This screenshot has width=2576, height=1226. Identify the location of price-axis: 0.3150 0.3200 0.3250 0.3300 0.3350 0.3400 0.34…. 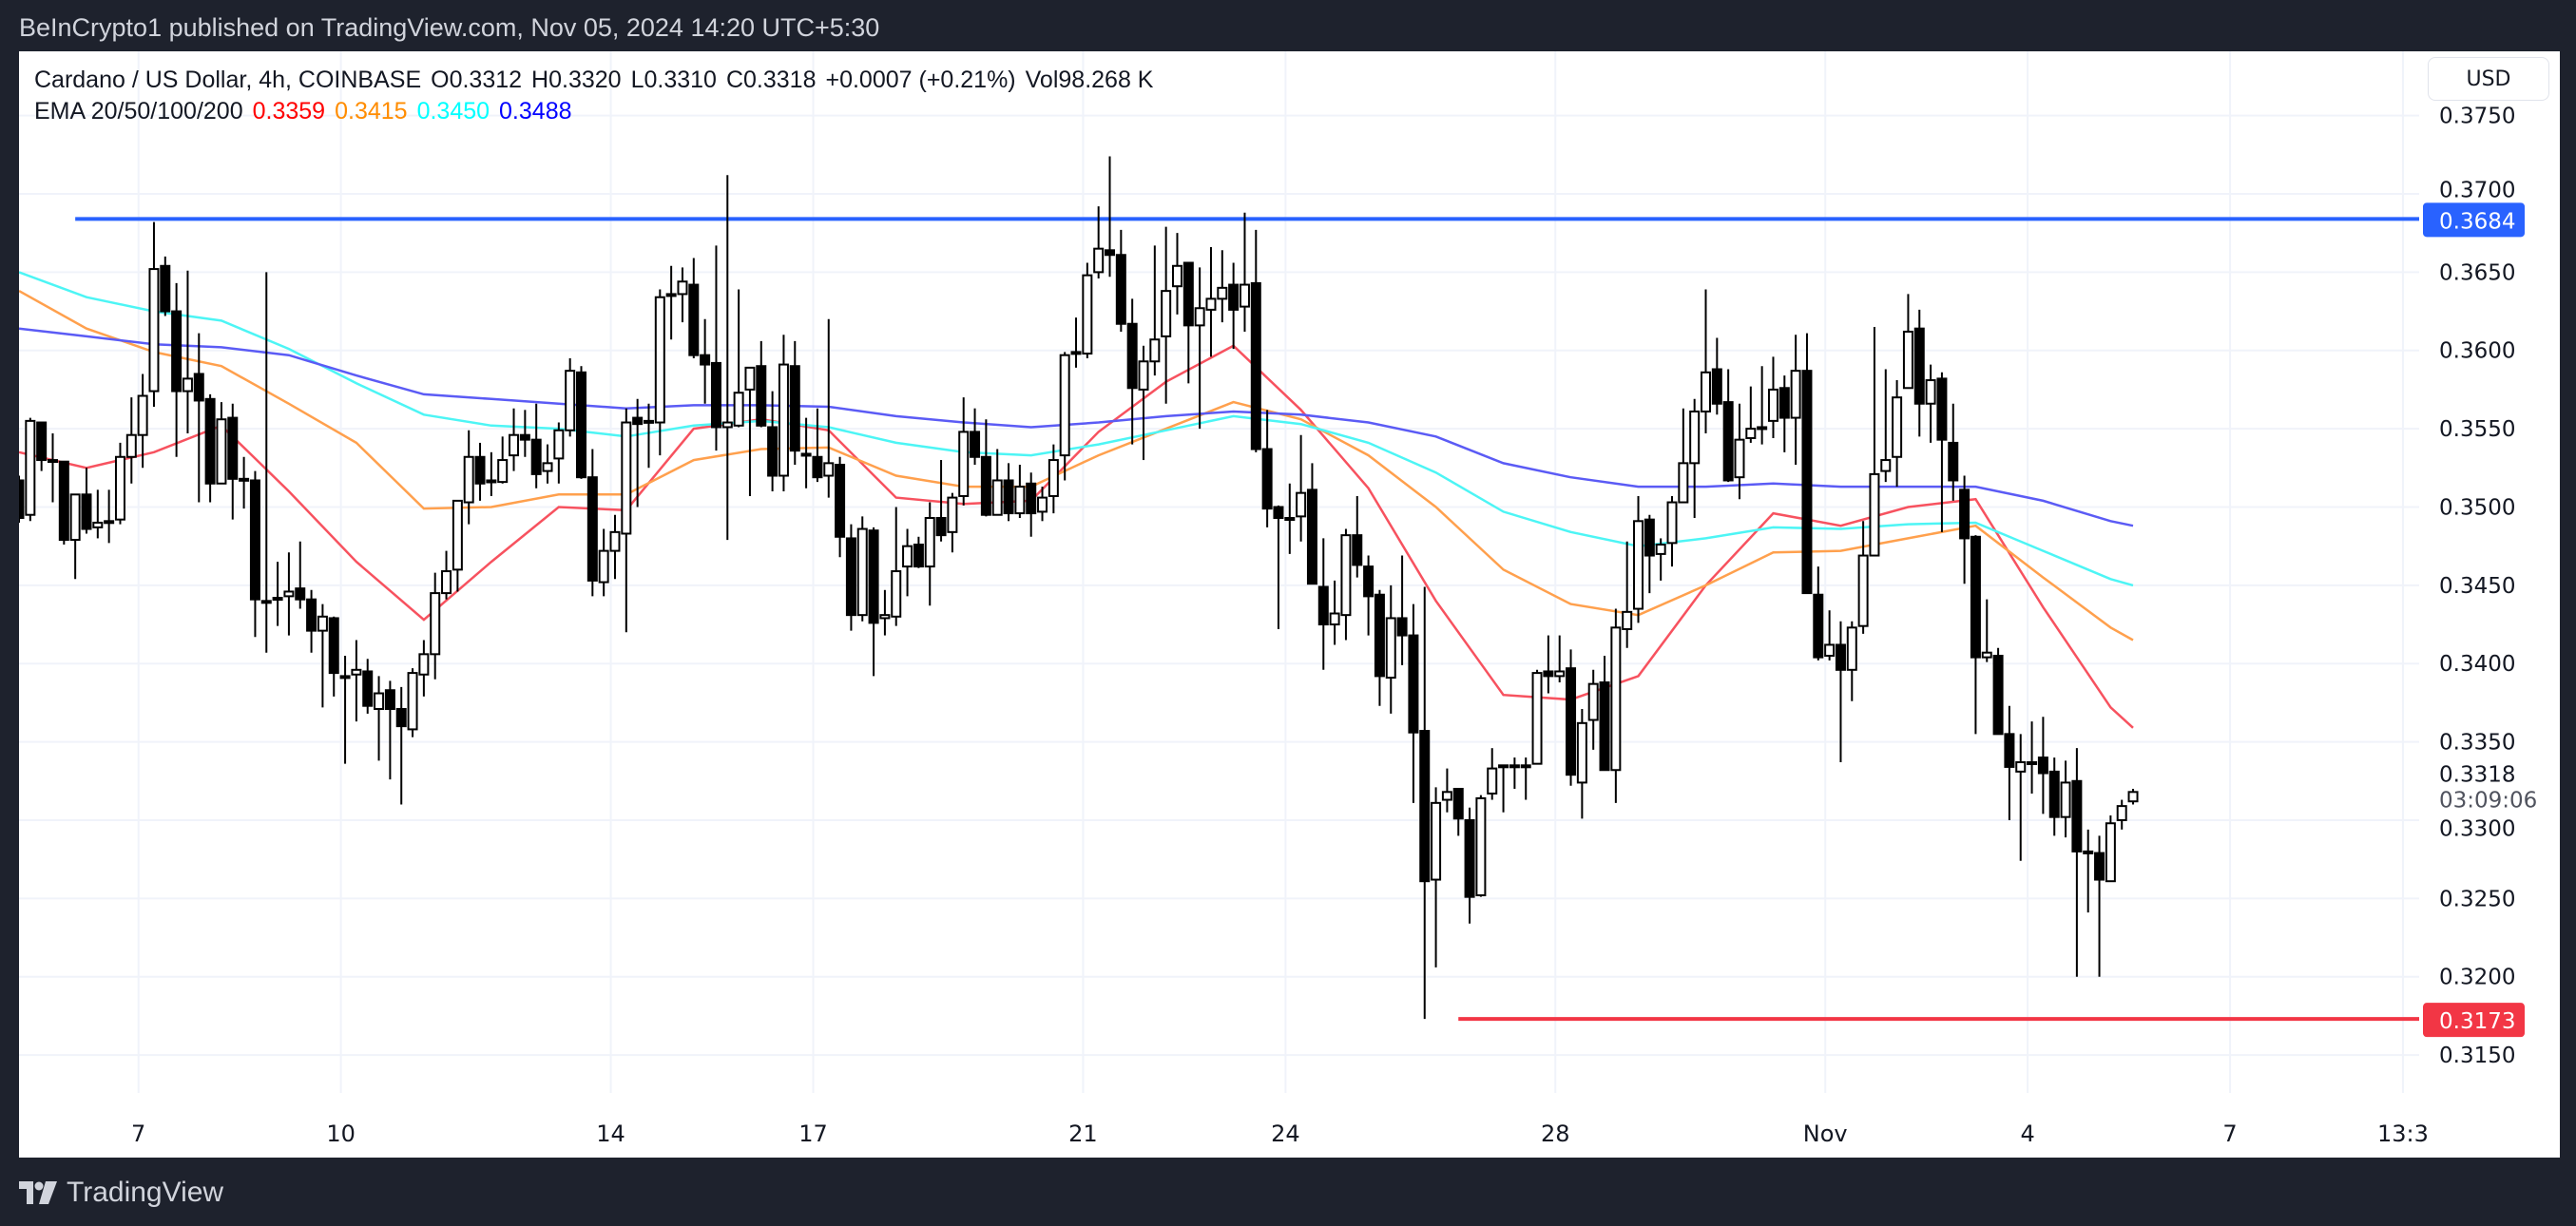
(2477, 586).